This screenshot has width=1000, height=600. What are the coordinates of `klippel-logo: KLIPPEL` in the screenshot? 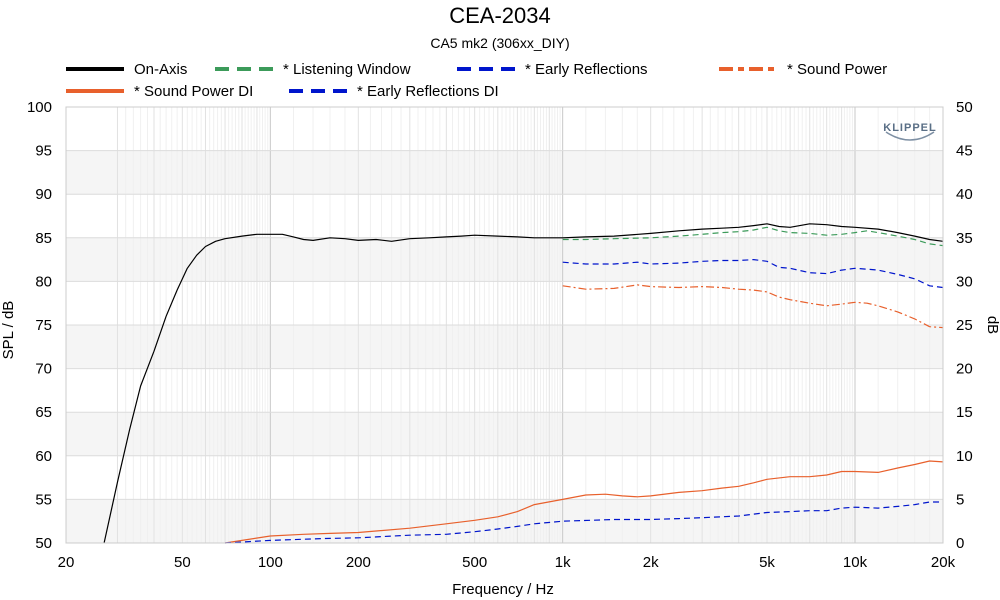 It's located at (909, 131).